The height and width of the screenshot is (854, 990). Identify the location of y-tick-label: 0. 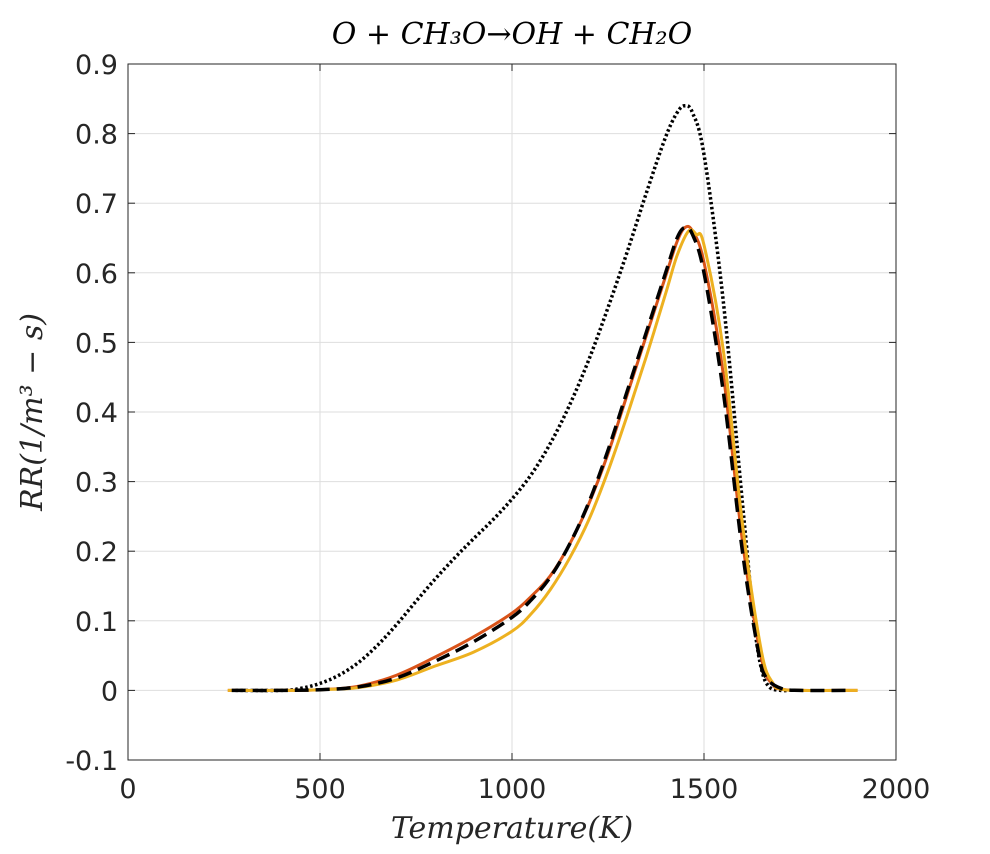
(109, 691).